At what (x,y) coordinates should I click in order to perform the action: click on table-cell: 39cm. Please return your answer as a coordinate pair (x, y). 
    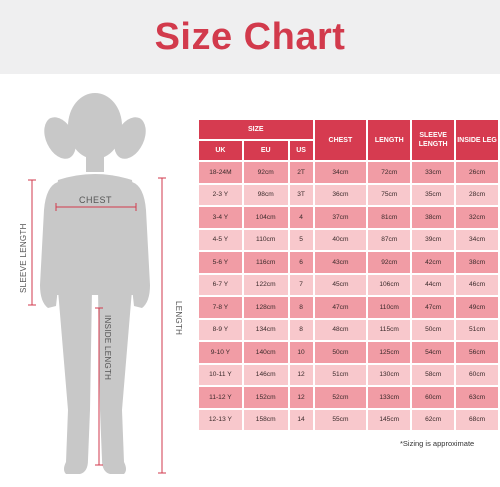
    Looking at the image, I should click on (433, 239).